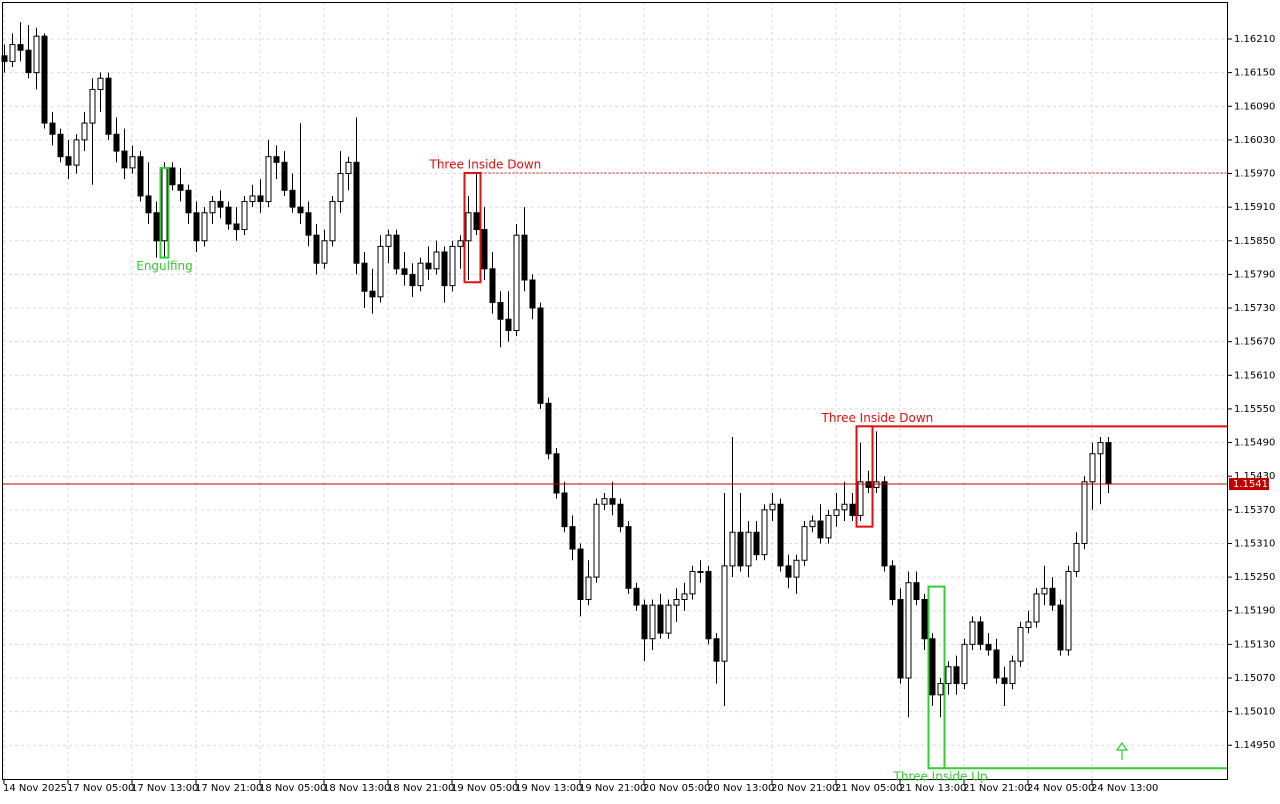 Image resolution: width=1280 pixels, height=804 pixels. I want to click on x-tick-label: 18 Nov 21:00, so click(420, 788).